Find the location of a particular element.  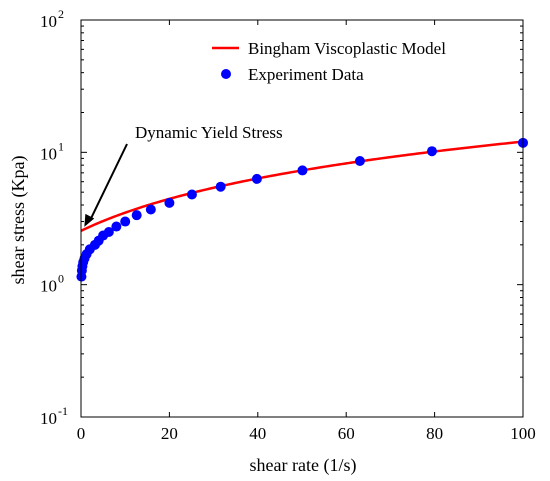

x-axis-label: shear rate (1/s) is located at coordinates (303, 465).